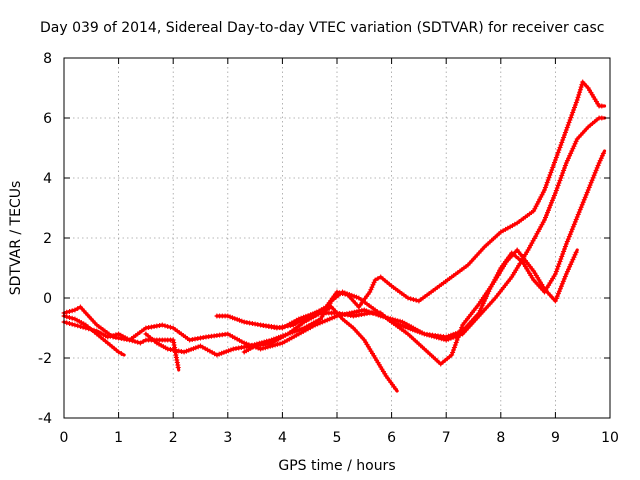 This screenshot has width=640, height=480. I want to click on x-tick-label: 9, so click(555, 438).